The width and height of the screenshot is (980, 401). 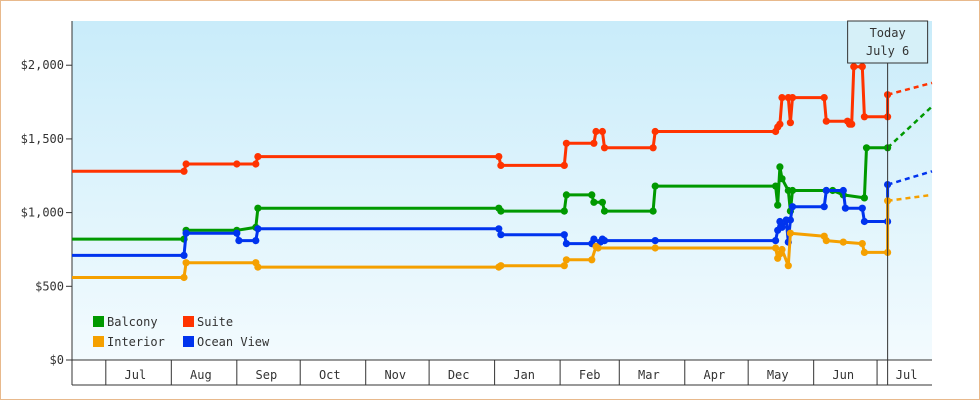 What do you see at coordinates (888, 42) in the screenshot?
I see `today-box` at bounding box center [888, 42].